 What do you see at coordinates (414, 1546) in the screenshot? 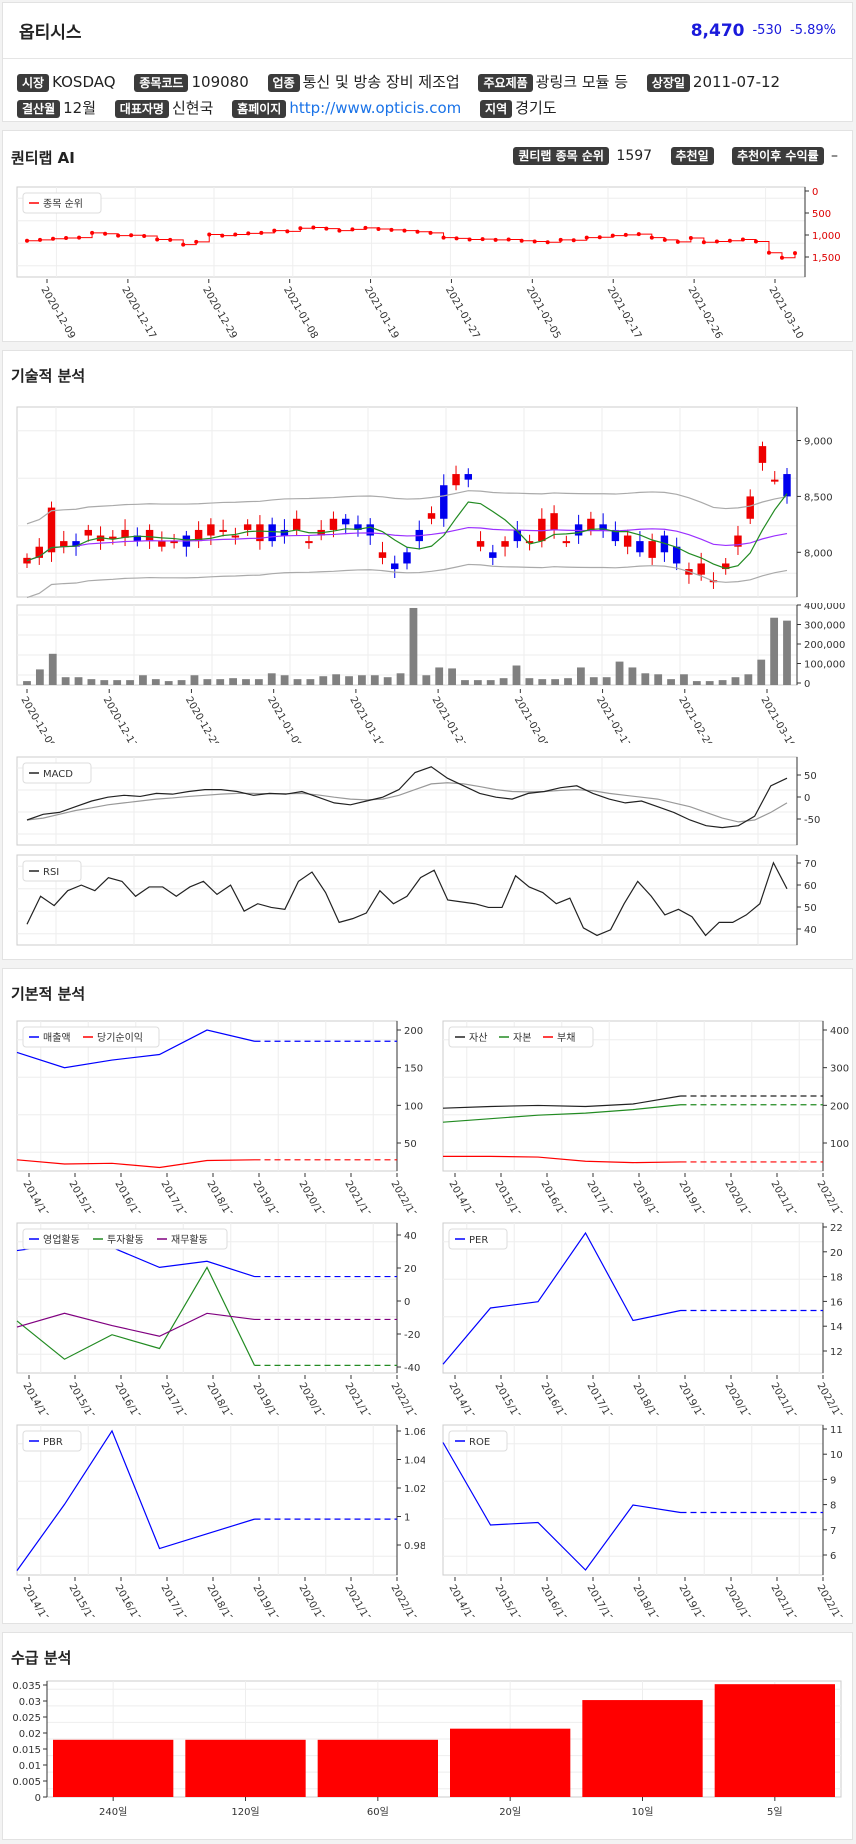
I see `y-tick-label: 0.98` at bounding box center [414, 1546].